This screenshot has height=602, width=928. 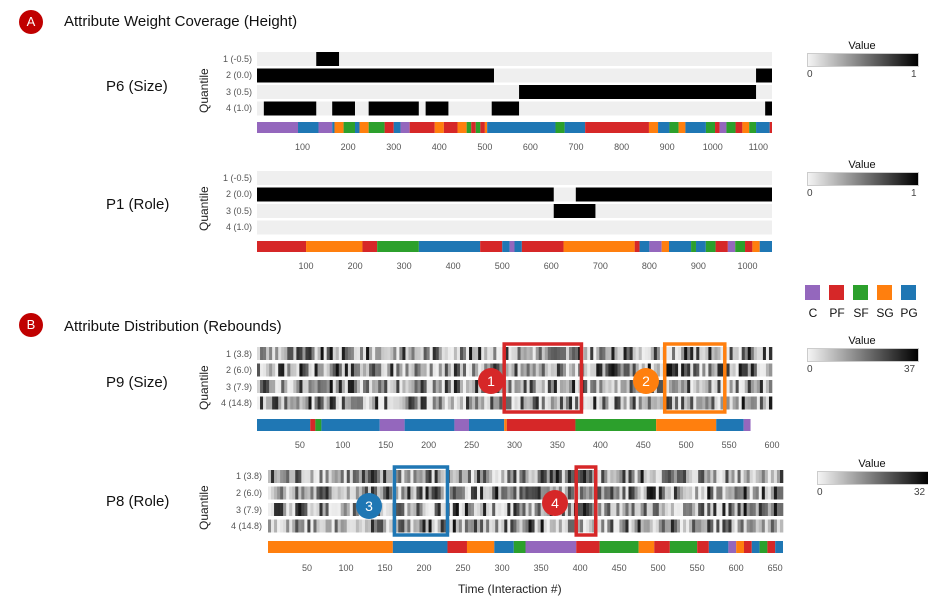 What do you see at coordinates (238, 370) in the screenshot?
I see `p9-quantile-2: 2 (6.0)` at bounding box center [238, 370].